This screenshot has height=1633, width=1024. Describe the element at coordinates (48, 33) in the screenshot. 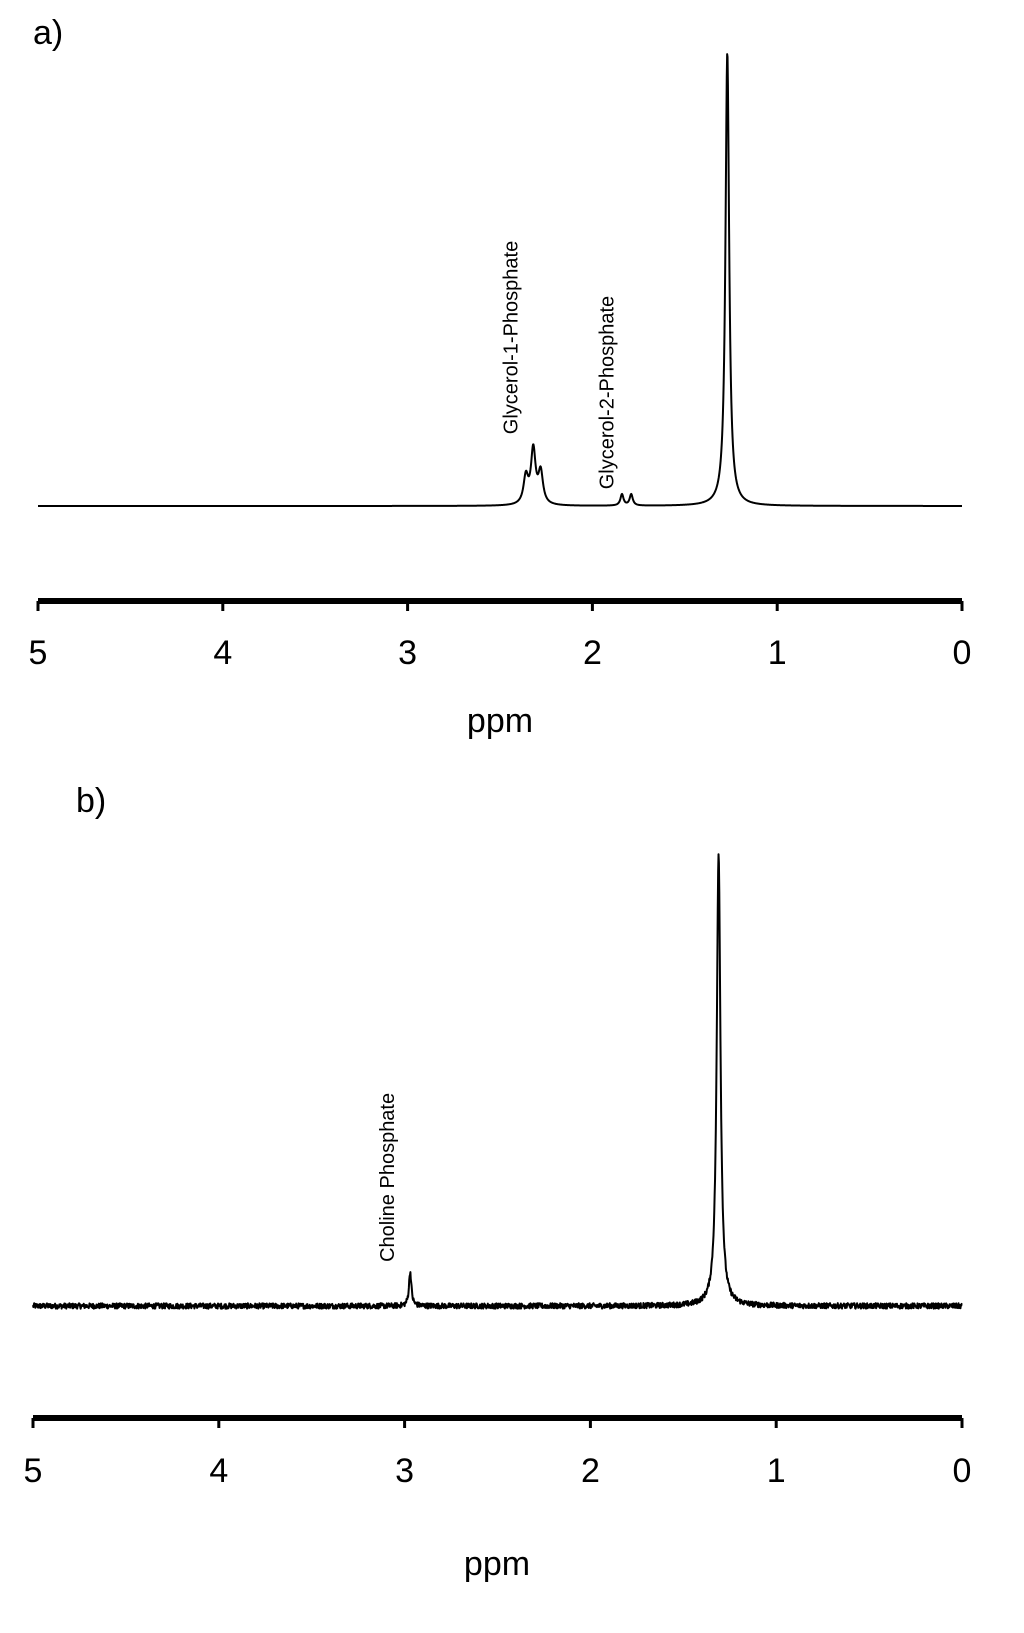

I see `panel-a-label: a)` at that location.